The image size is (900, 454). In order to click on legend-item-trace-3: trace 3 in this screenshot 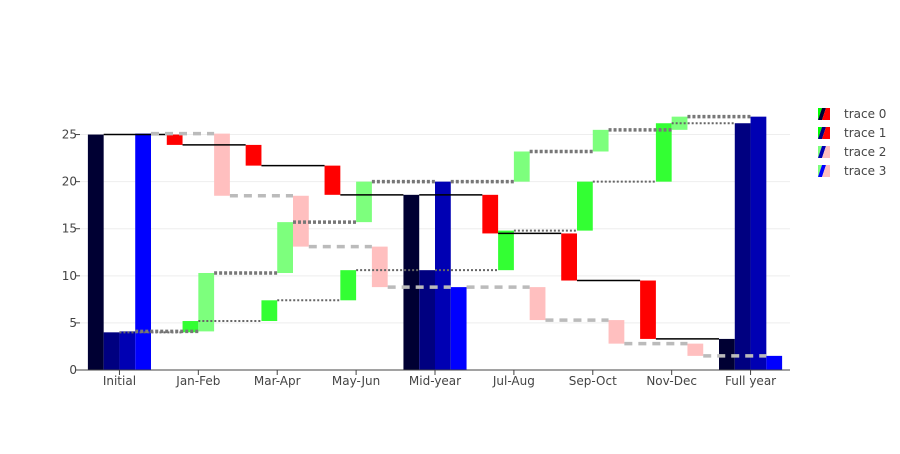, I will do `click(852, 171)`.